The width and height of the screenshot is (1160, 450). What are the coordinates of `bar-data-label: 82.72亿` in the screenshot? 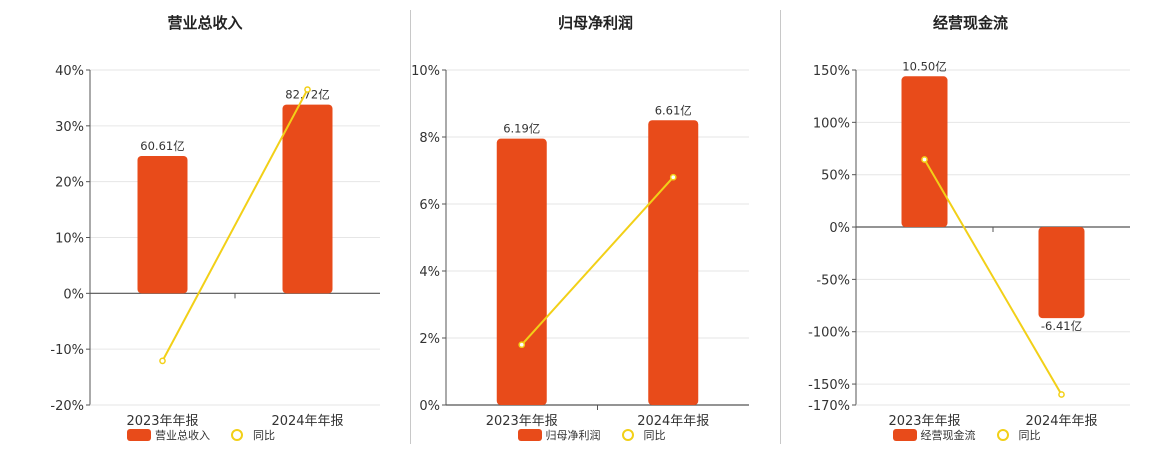 It's located at (307, 95).